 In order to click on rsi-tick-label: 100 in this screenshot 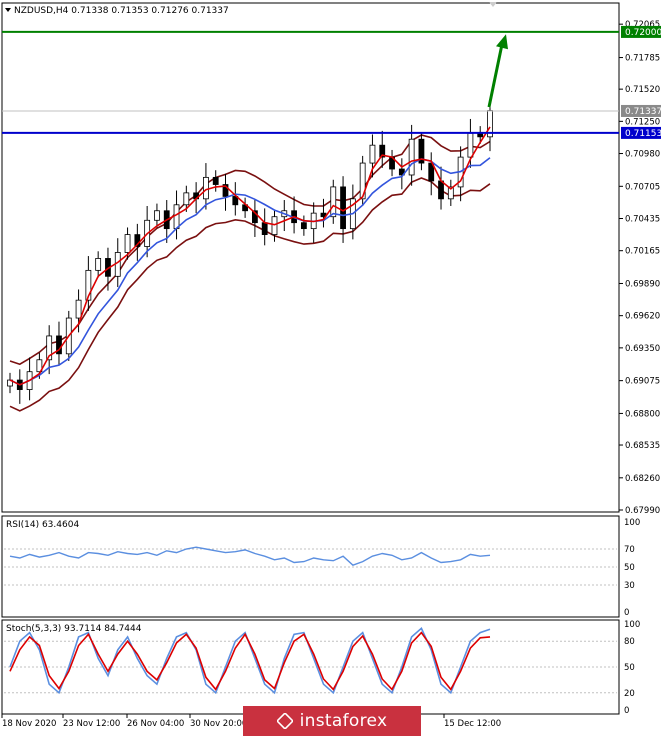, I will do `click(632, 523)`.